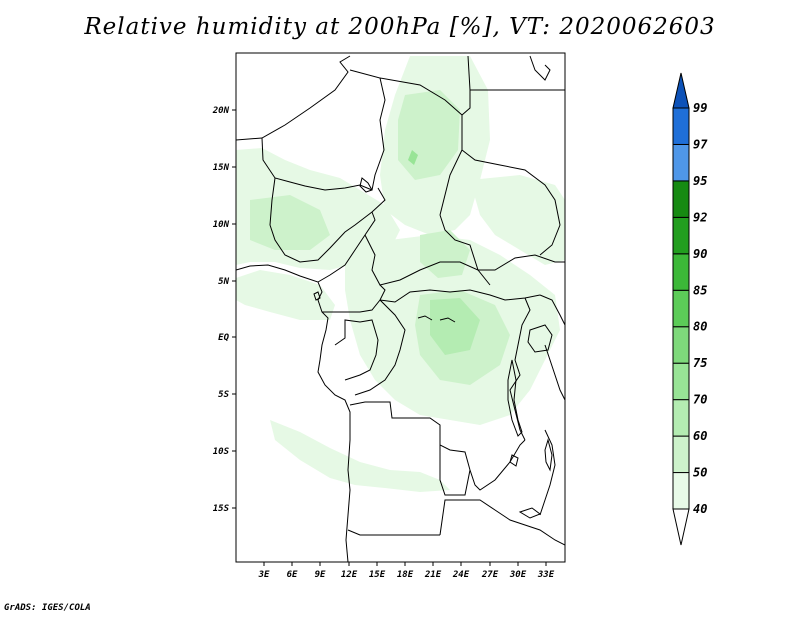 Image resolution: width=800 pixels, height=618 pixels. Describe the element at coordinates (264, 575) in the screenshot. I see `lon-label-3e: 3E` at that location.